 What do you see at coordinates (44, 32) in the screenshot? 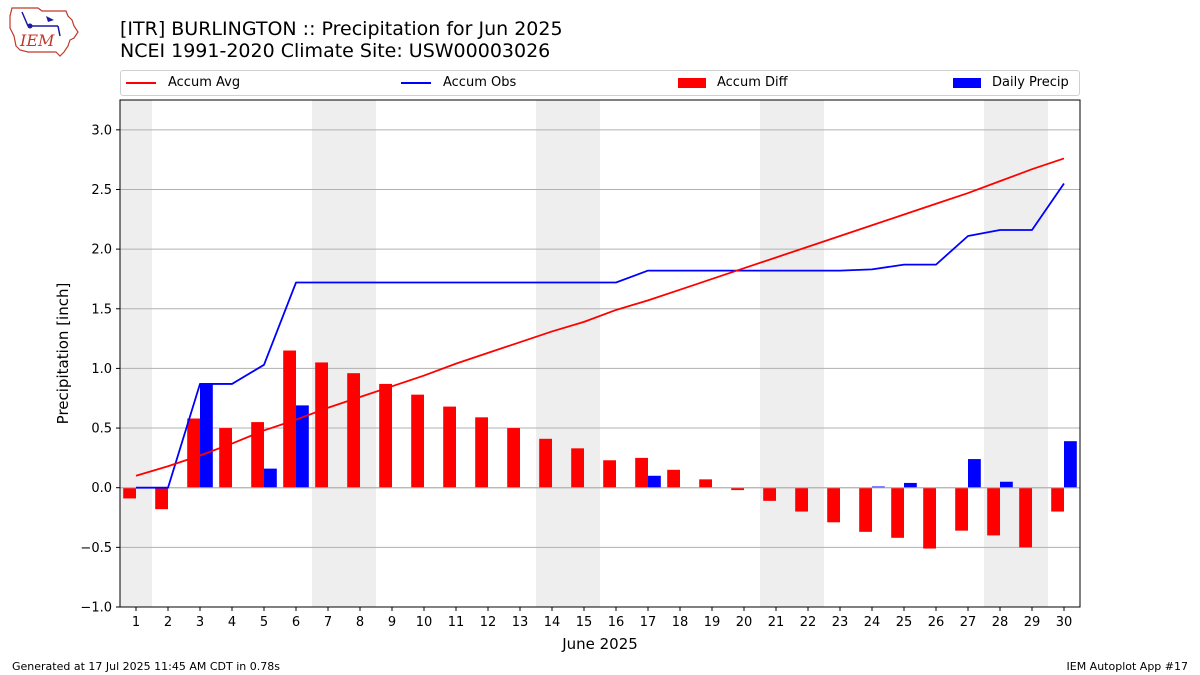
I see `iem-logo: IEM` at bounding box center [44, 32].